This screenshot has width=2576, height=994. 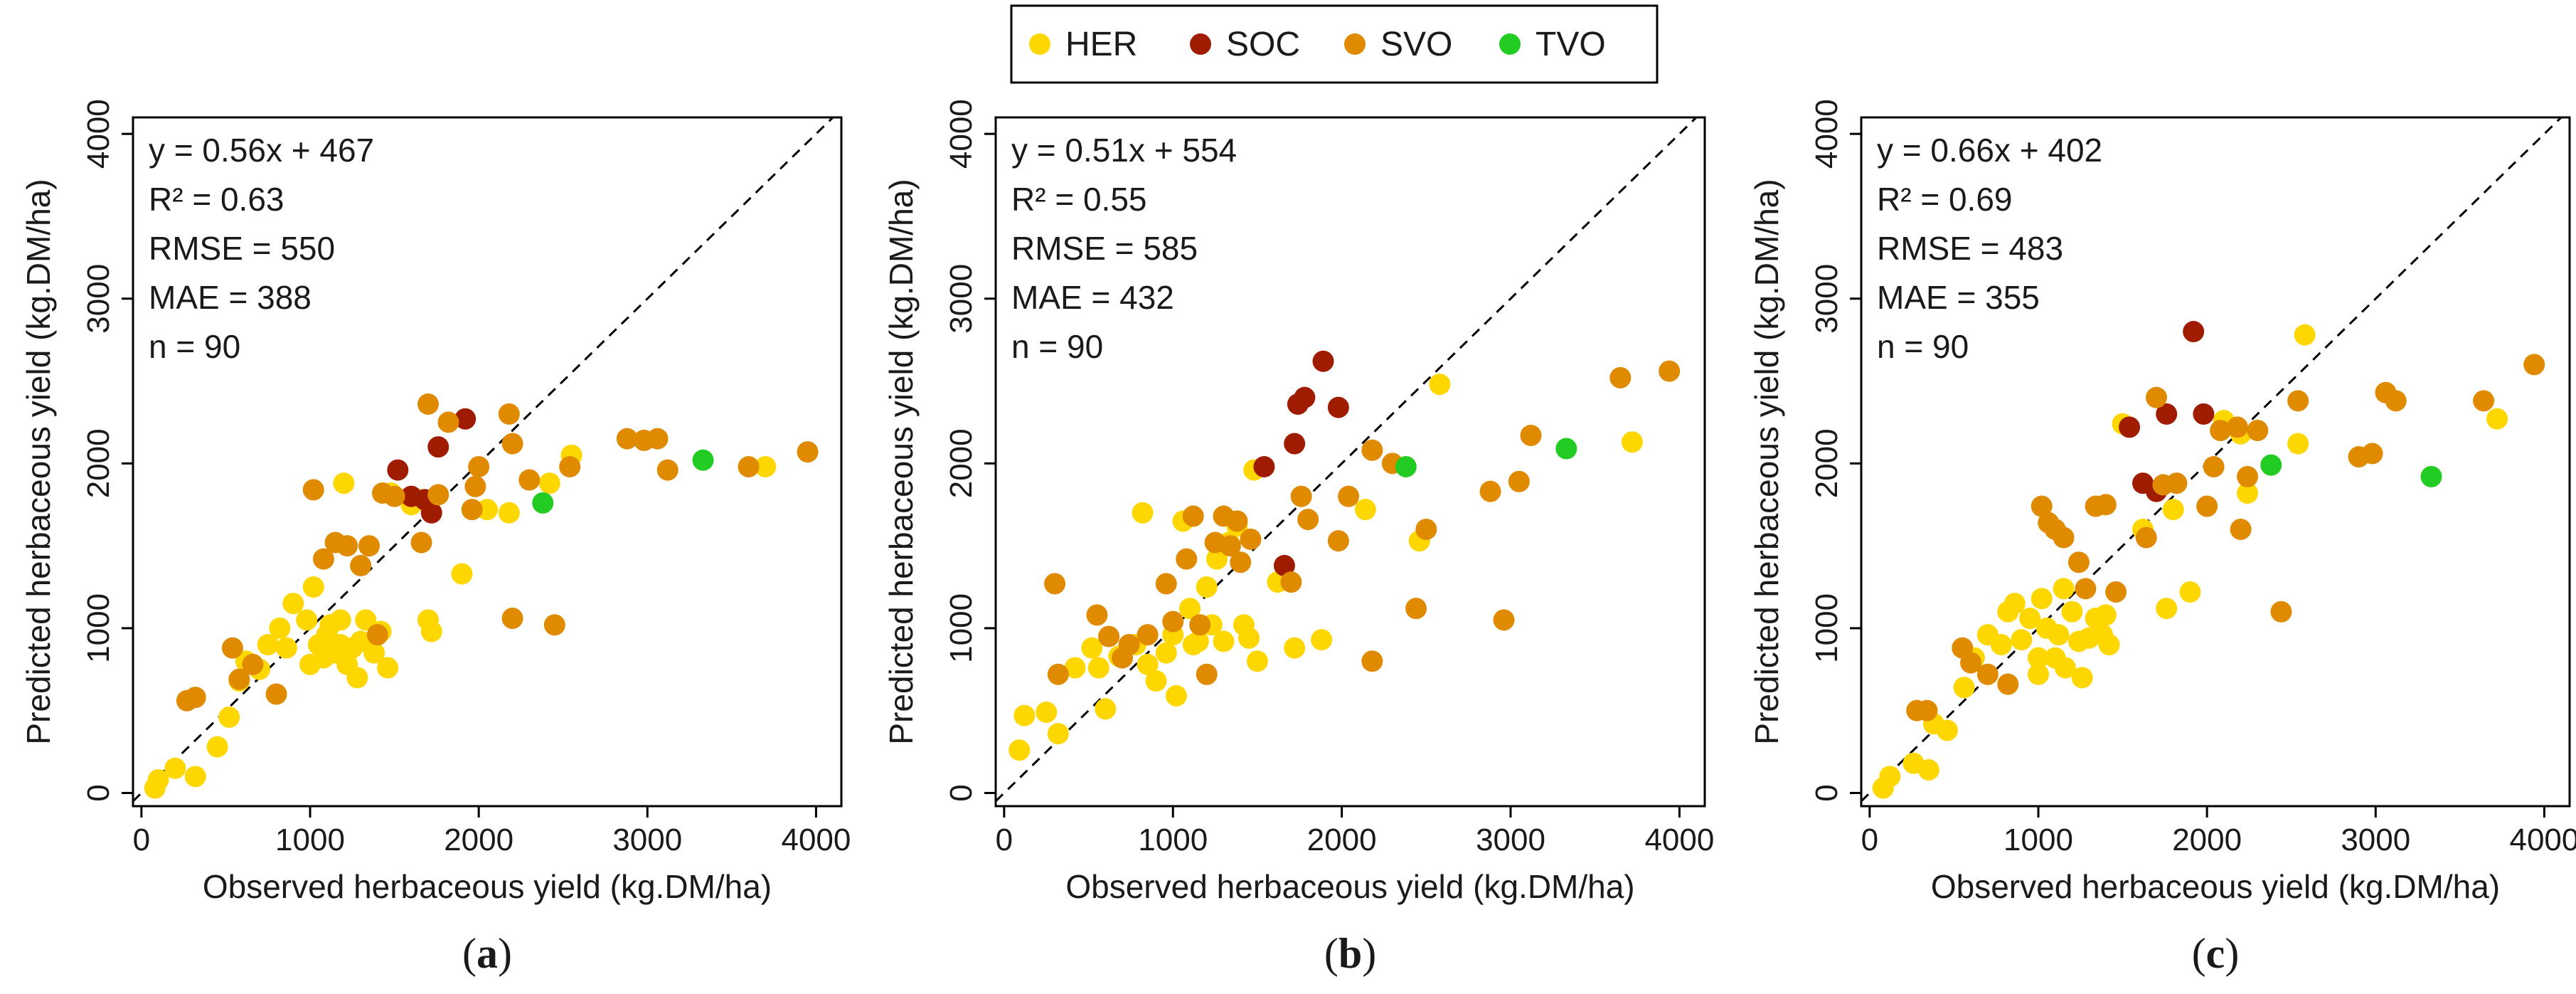 What do you see at coordinates (1101, 44) in the screenshot?
I see `legend-label-her: HER` at bounding box center [1101, 44].